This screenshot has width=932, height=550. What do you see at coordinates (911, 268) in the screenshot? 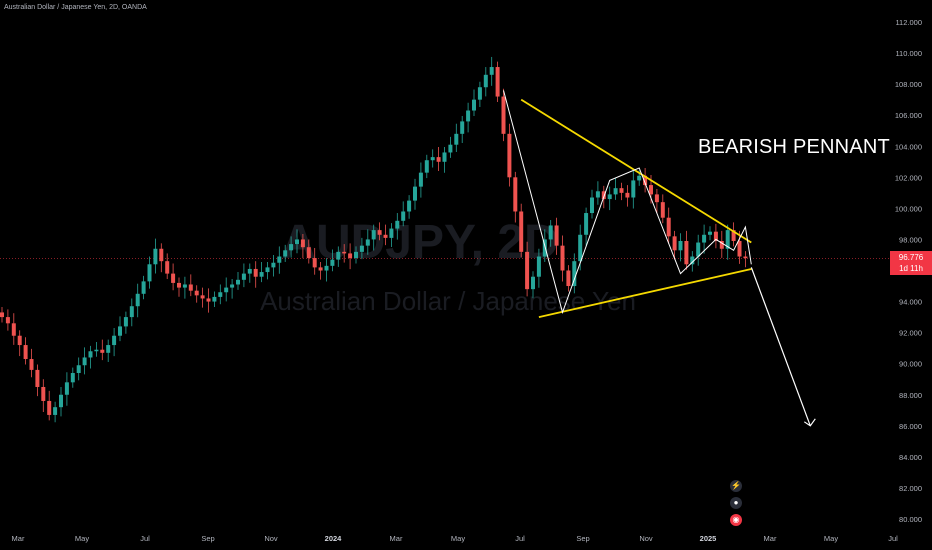
I see `bar-countdown: 1d 11h` at bounding box center [911, 268].